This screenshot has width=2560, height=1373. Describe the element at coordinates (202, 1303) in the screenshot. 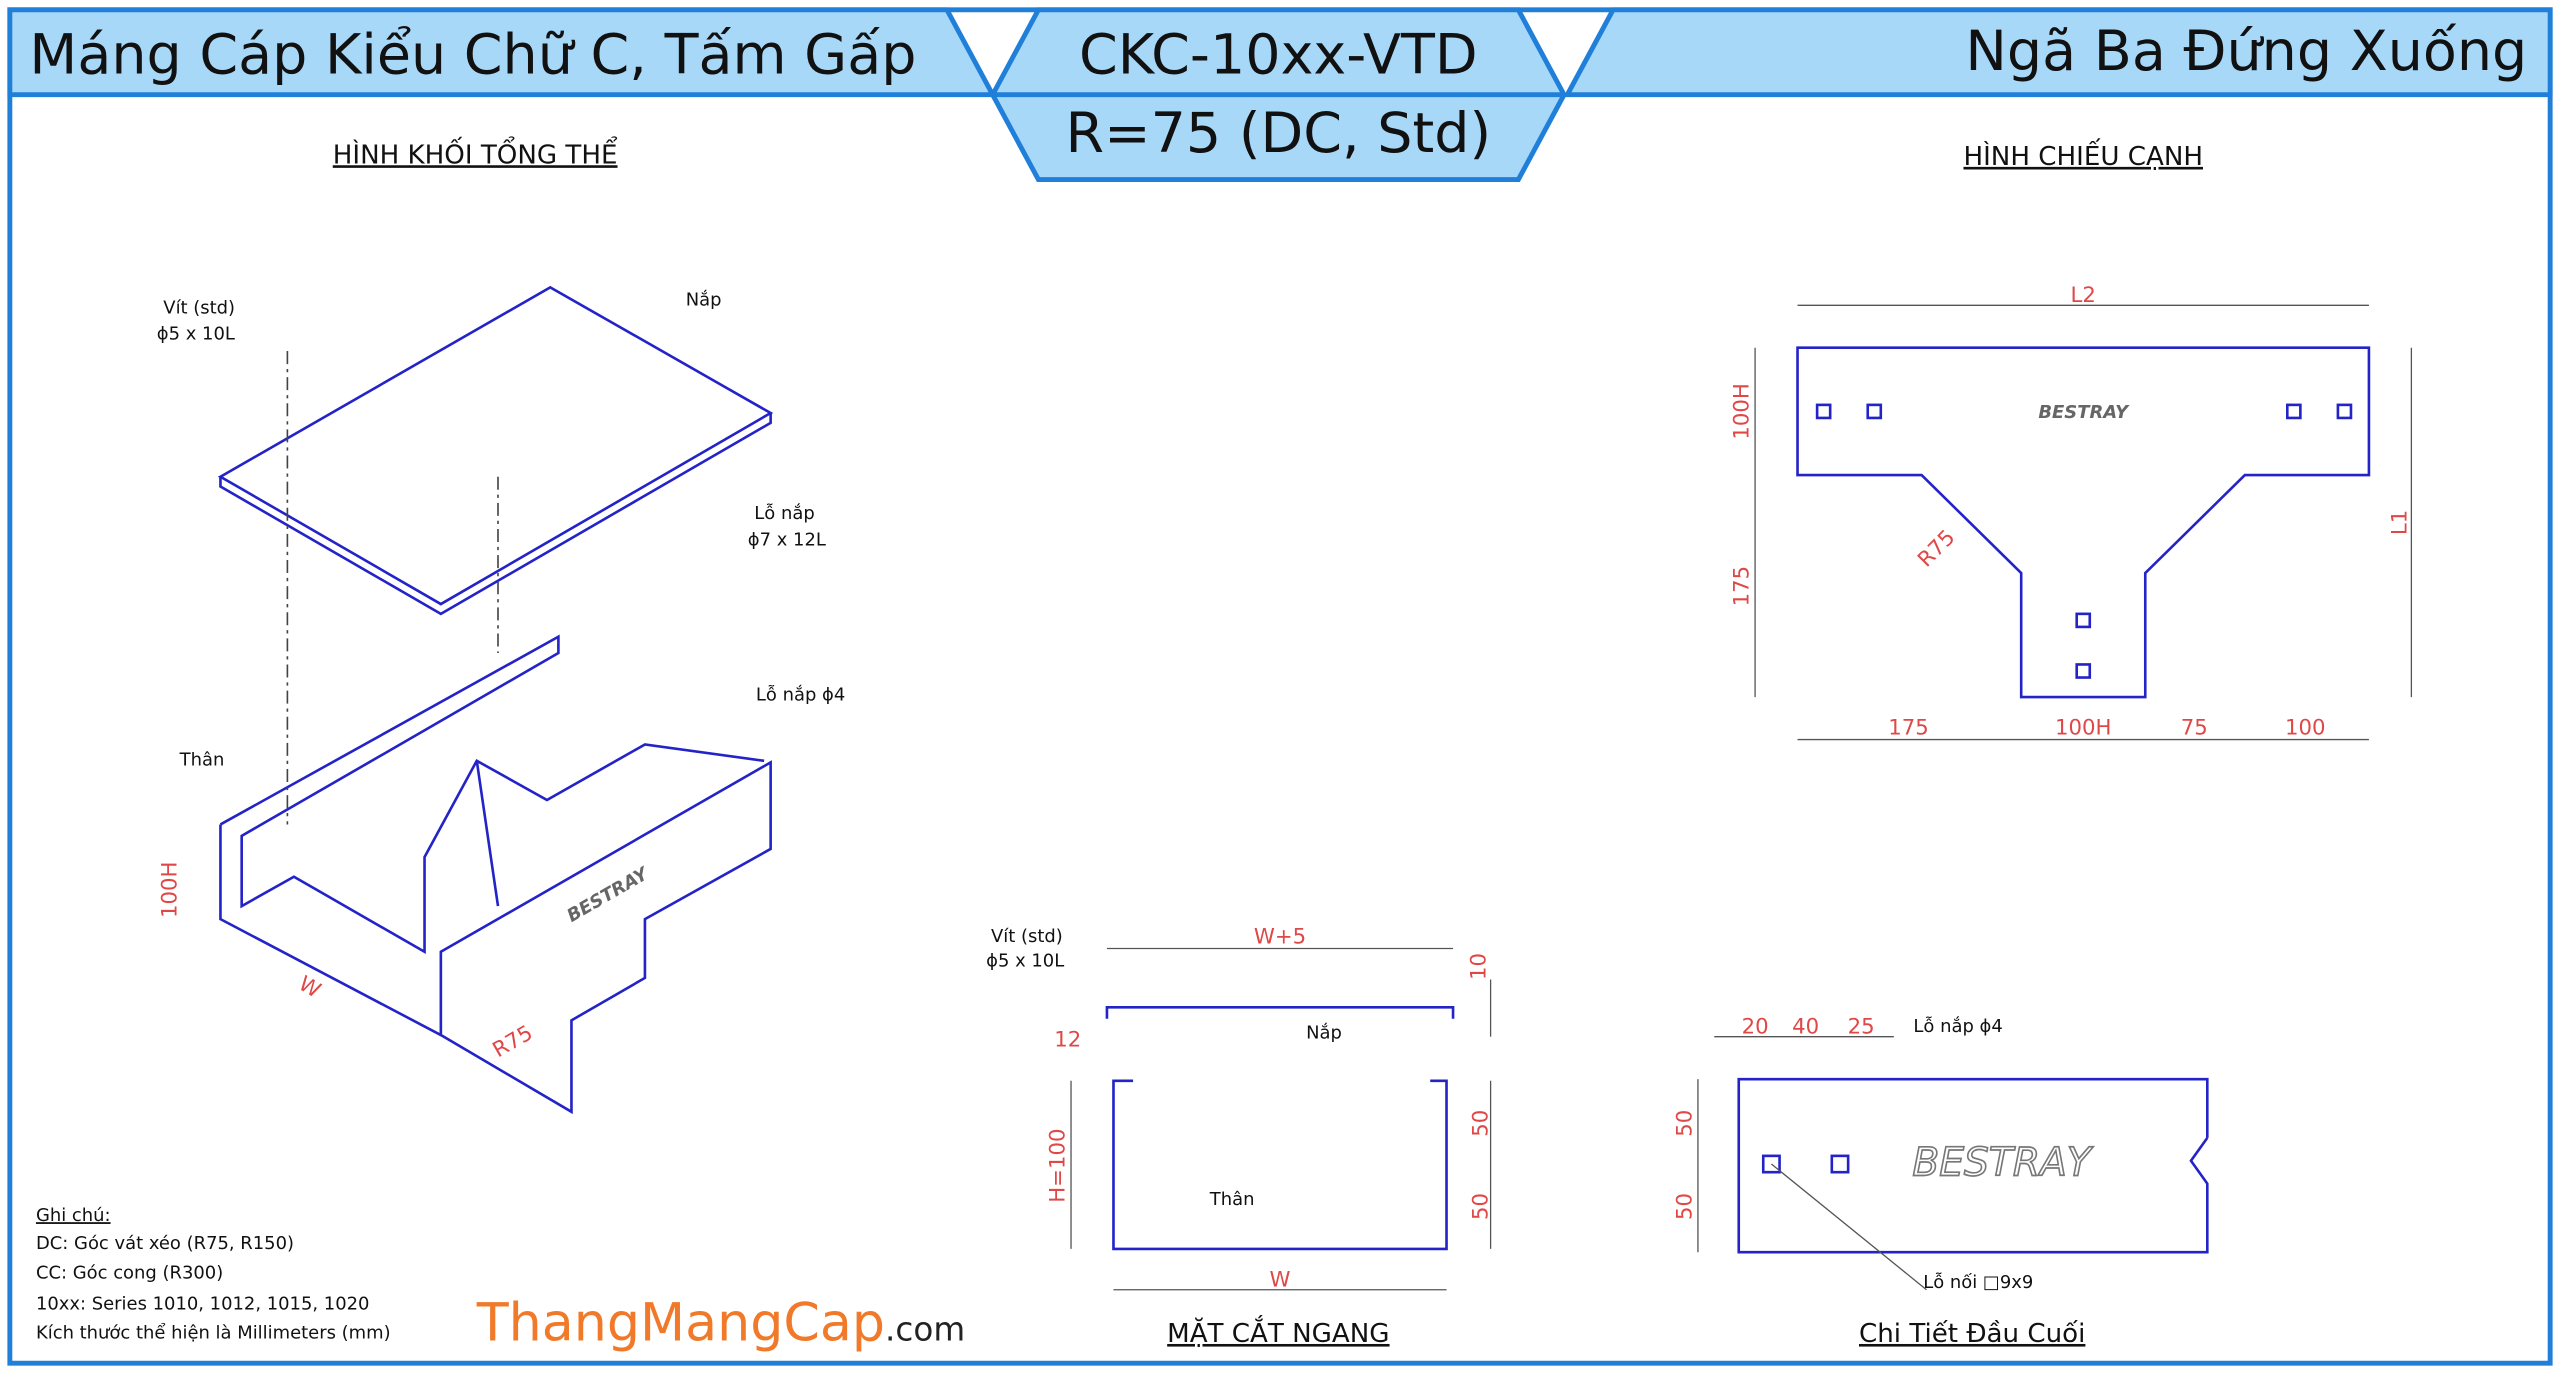

I see `note: 10xx: Series 1010, 1012, 1015, 1020` at that location.